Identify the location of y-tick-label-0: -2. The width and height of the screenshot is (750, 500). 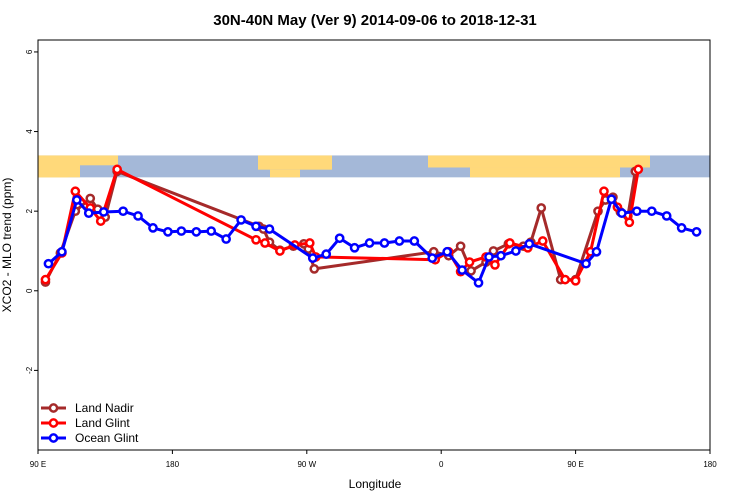
(29, 370).